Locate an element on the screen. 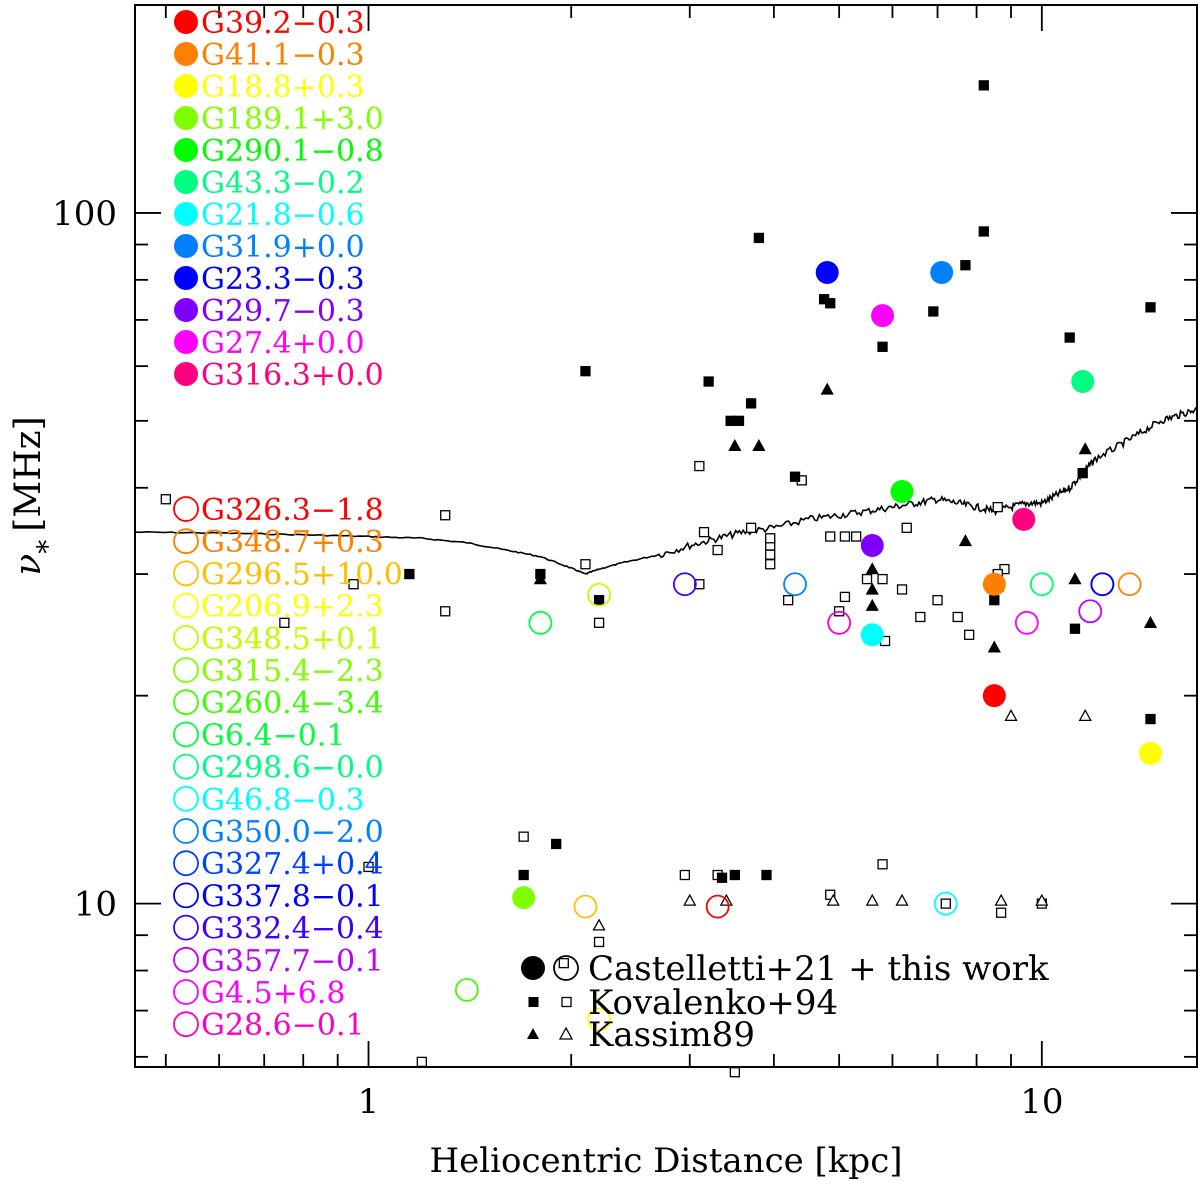  legend-open-label: G327.4+0.4 is located at coordinates (292, 864).